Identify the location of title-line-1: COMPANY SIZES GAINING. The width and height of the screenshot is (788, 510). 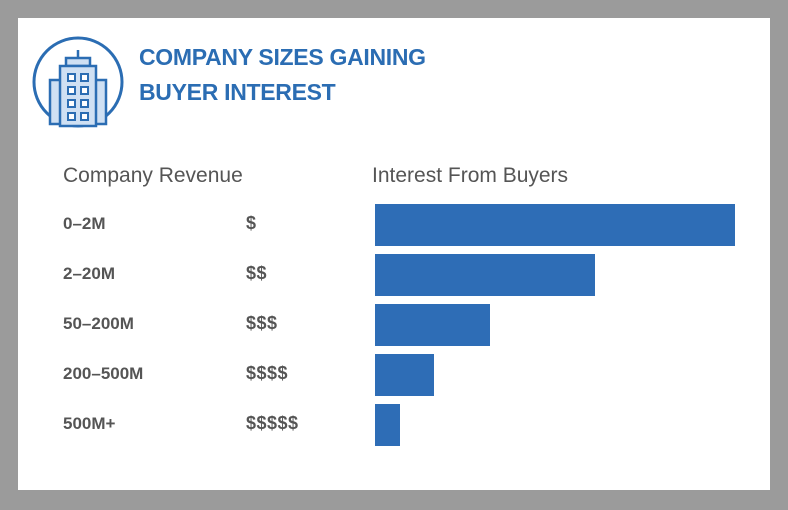
(282, 57).